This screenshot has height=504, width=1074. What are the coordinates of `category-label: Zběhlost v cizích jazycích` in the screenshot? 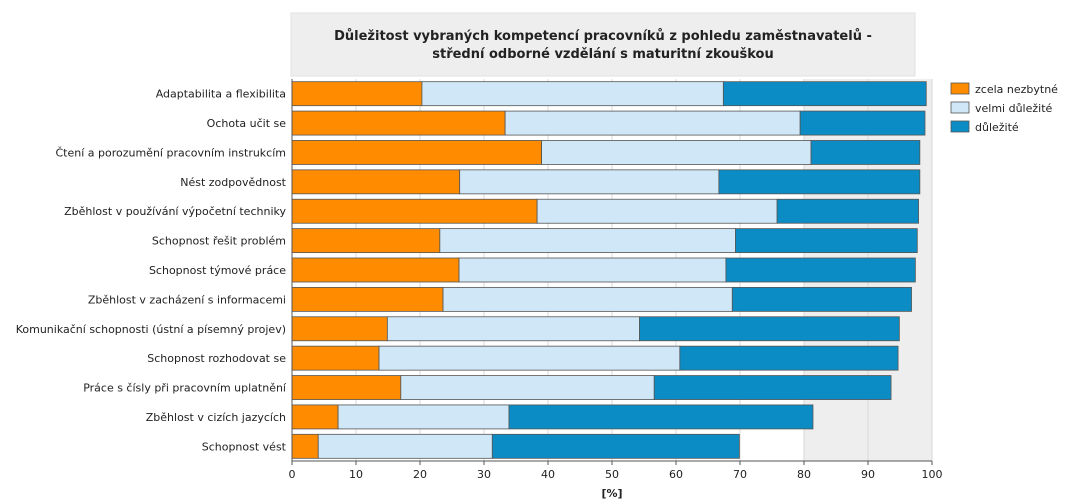 It's located at (216, 417).